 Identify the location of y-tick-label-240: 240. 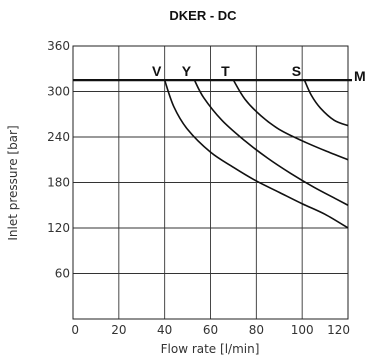
(58, 137).